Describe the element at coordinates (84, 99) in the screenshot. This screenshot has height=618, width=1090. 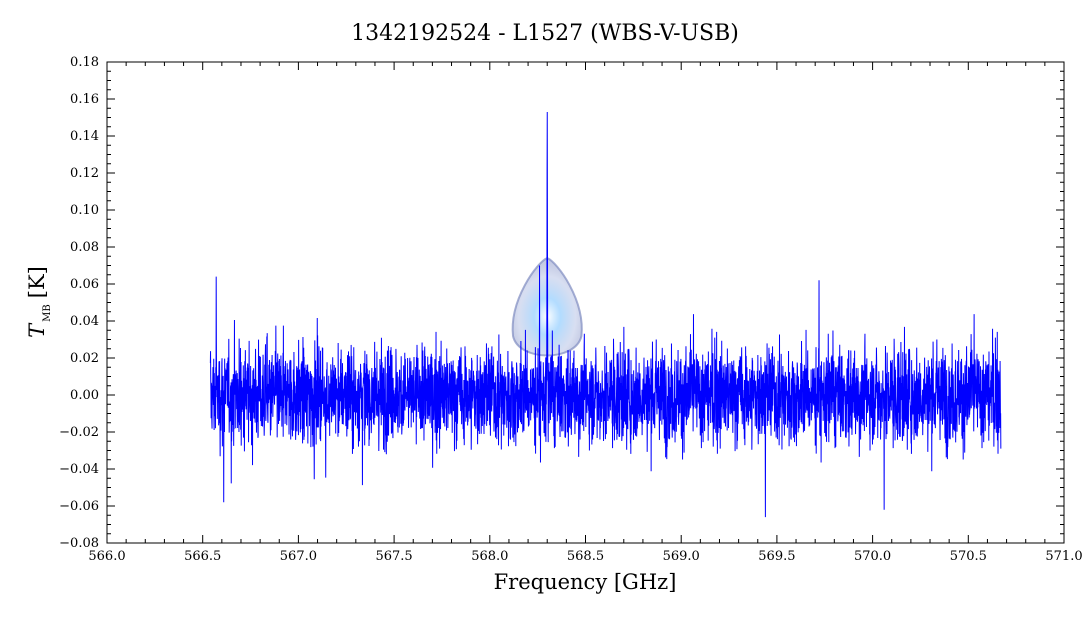
I see `y-tick-label: 0.16` at that location.